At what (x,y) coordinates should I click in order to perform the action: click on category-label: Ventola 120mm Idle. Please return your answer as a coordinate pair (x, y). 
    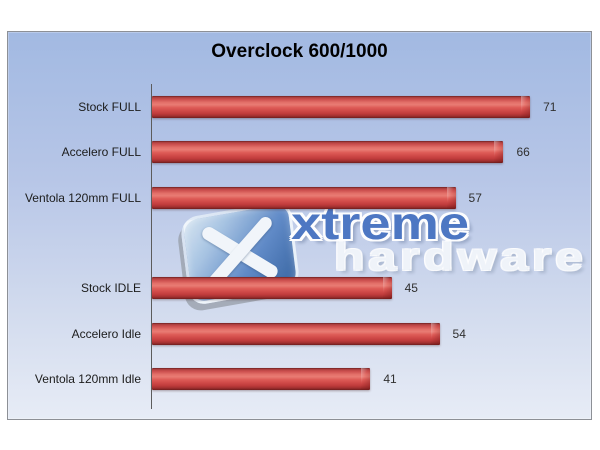
    Looking at the image, I should click on (87, 379).